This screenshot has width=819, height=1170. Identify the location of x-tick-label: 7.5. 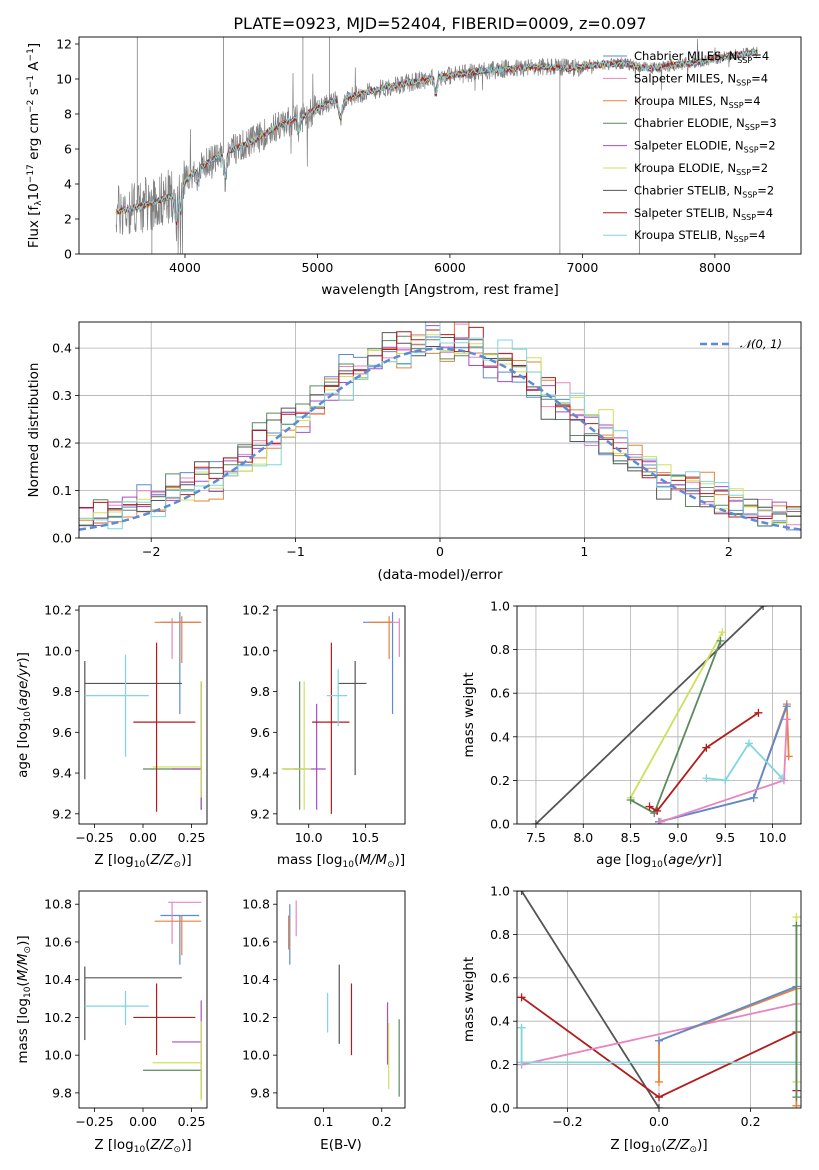
(536, 837).